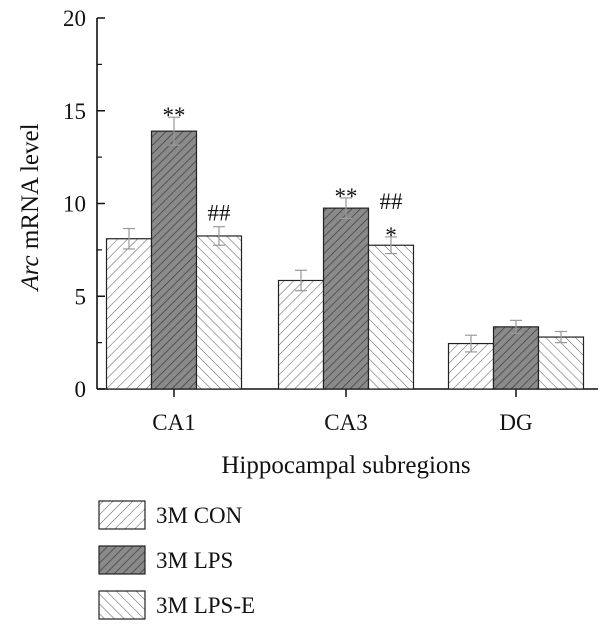 The image size is (600, 638). What do you see at coordinates (174, 260) in the screenshot?
I see `bar-3m-lps-ca1` at bounding box center [174, 260].